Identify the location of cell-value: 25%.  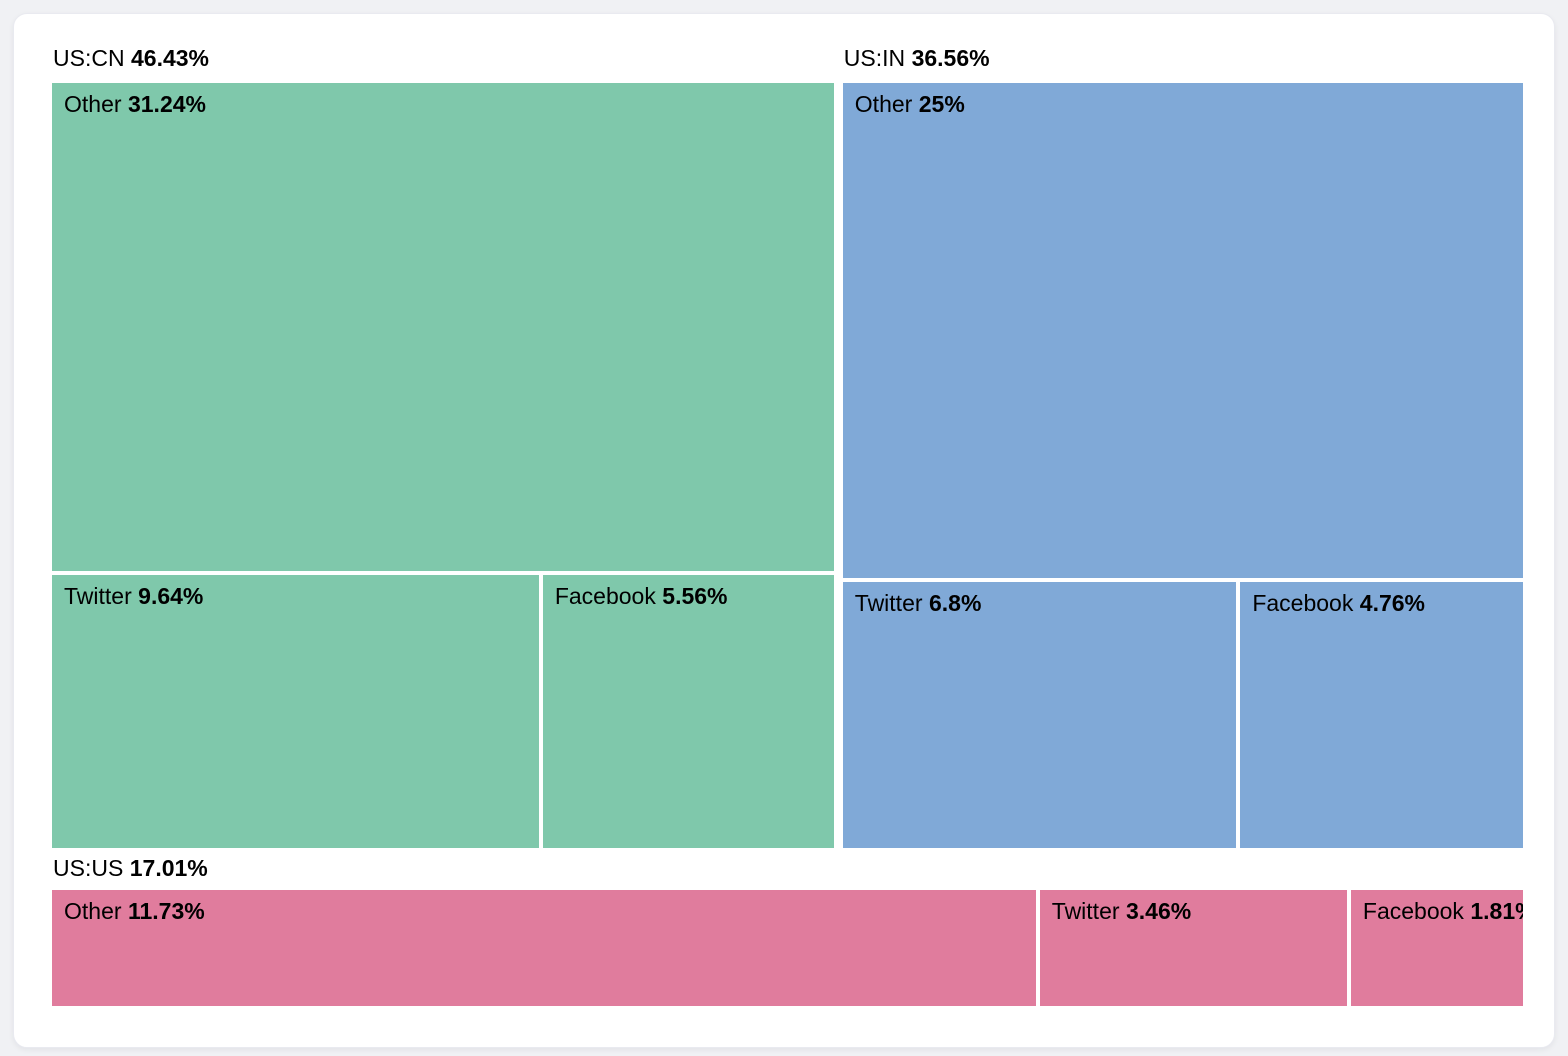
(941, 104).